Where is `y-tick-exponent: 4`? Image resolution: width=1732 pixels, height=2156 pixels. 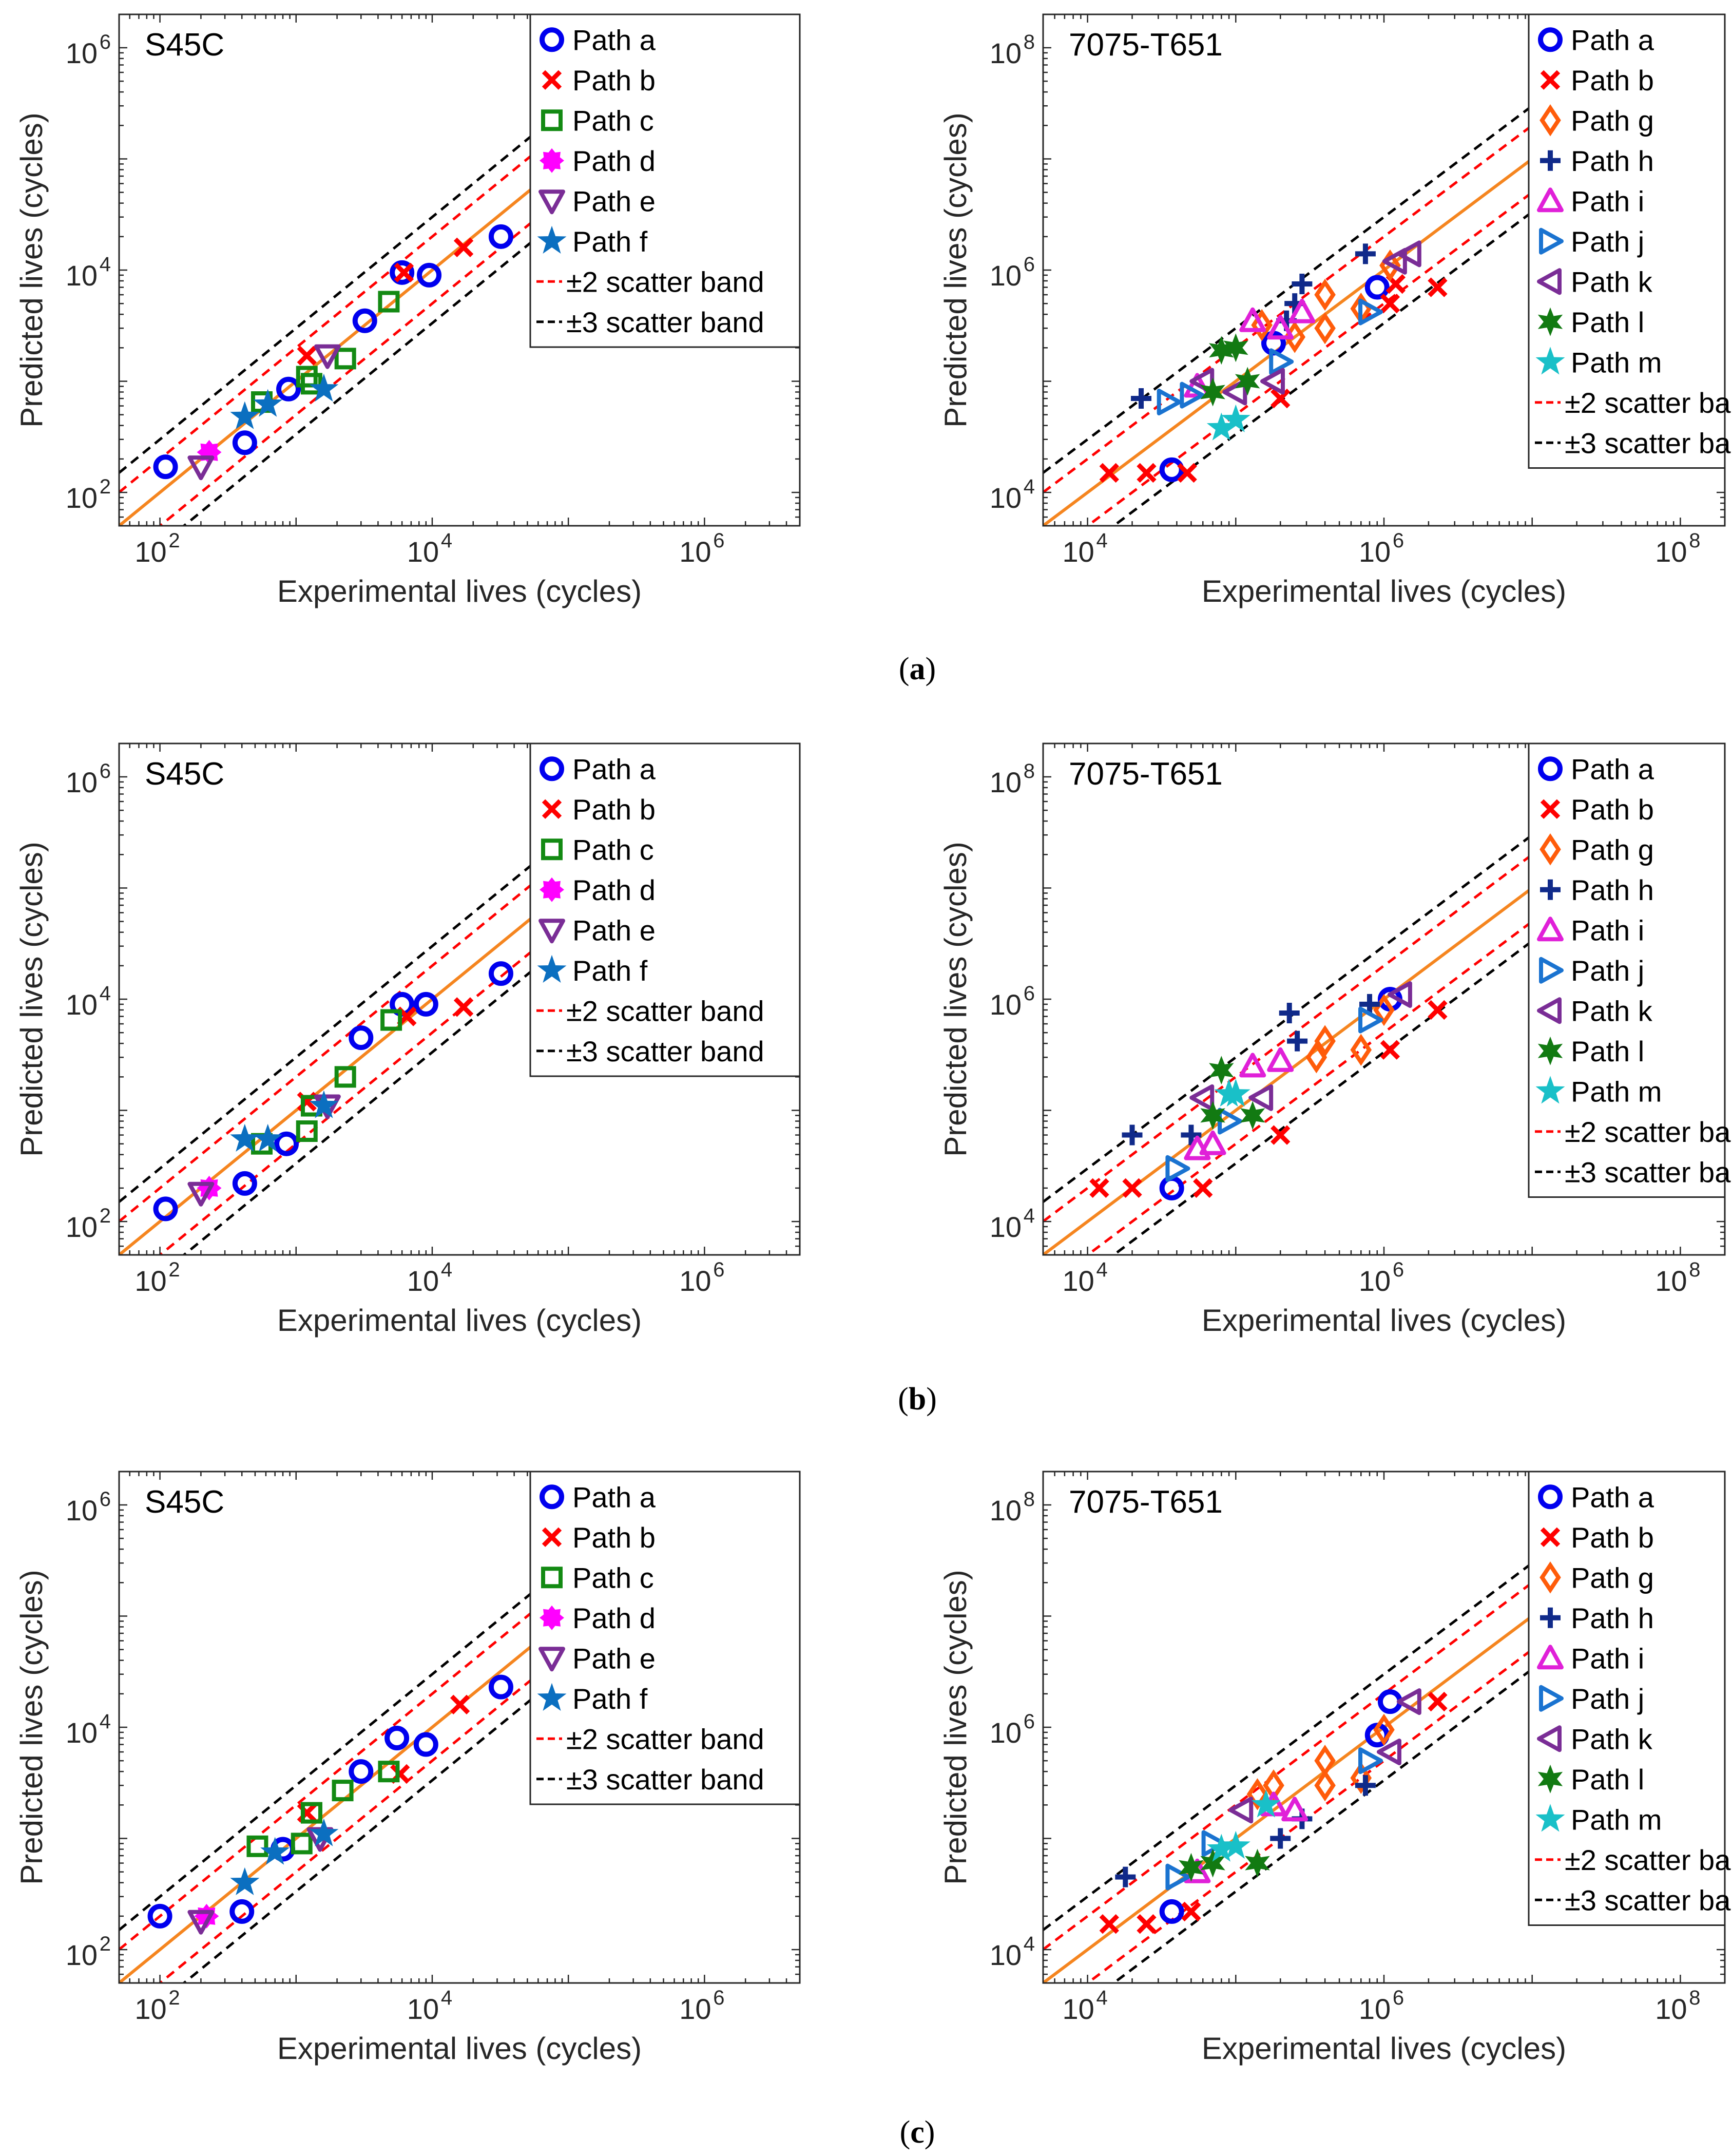
y-tick-exponent: 4 is located at coordinates (1029, 486).